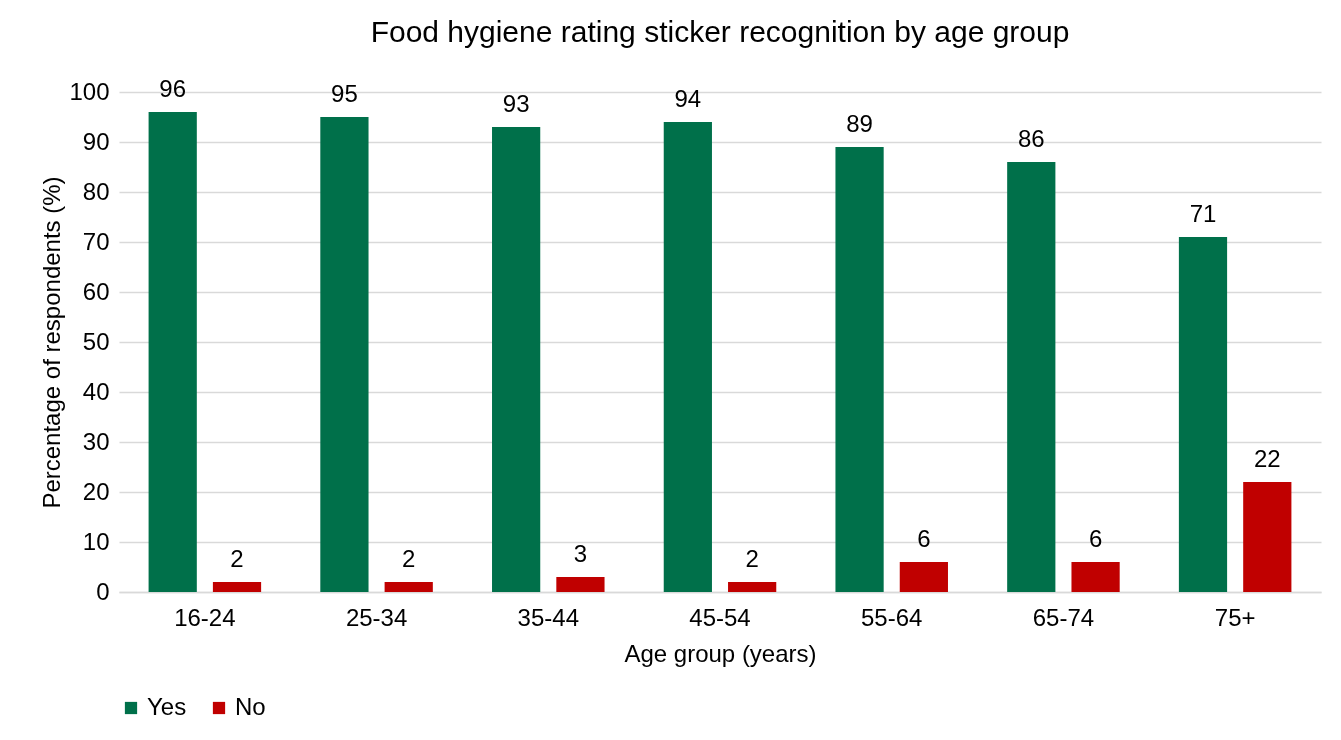 The width and height of the screenshot is (1341, 740). Describe the element at coordinates (173, 88) in the screenshot. I see `data-label: 96` at that location.